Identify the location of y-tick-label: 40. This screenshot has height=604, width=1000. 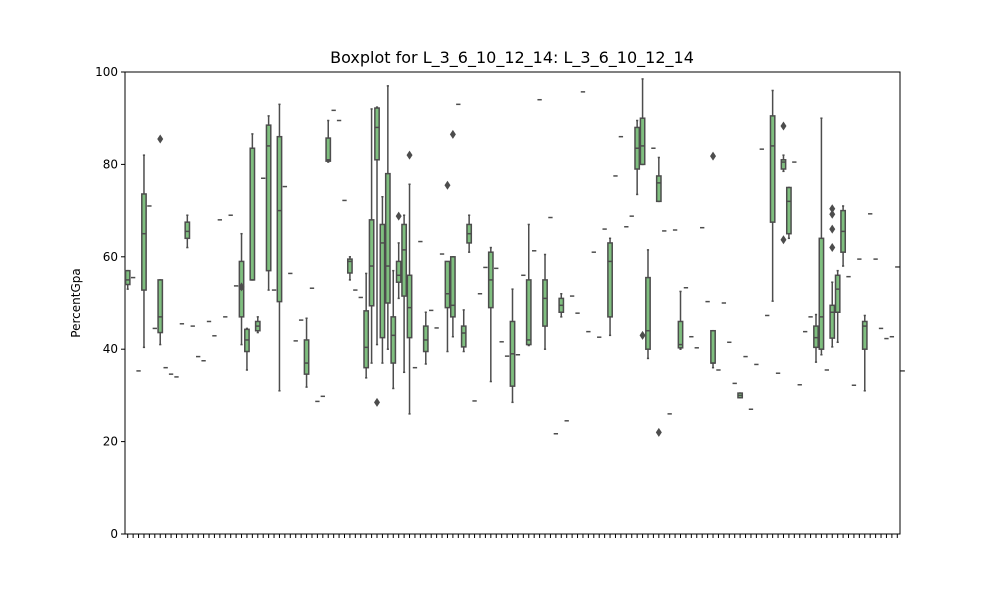
(110, 349).